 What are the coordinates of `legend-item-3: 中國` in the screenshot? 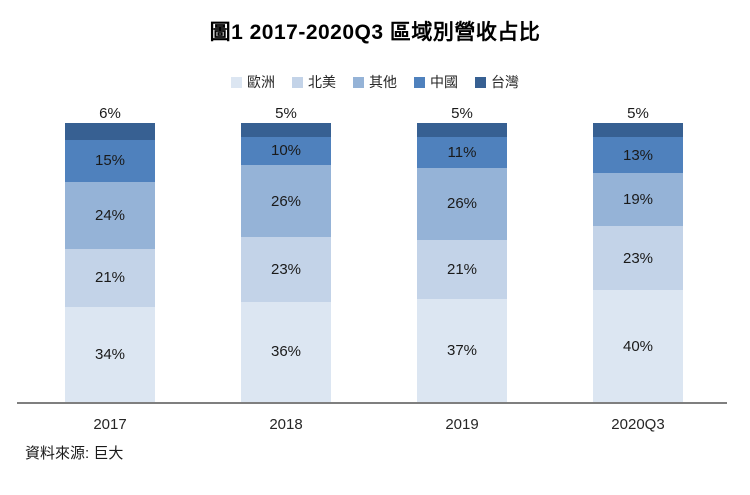 It's located at (436, 82).